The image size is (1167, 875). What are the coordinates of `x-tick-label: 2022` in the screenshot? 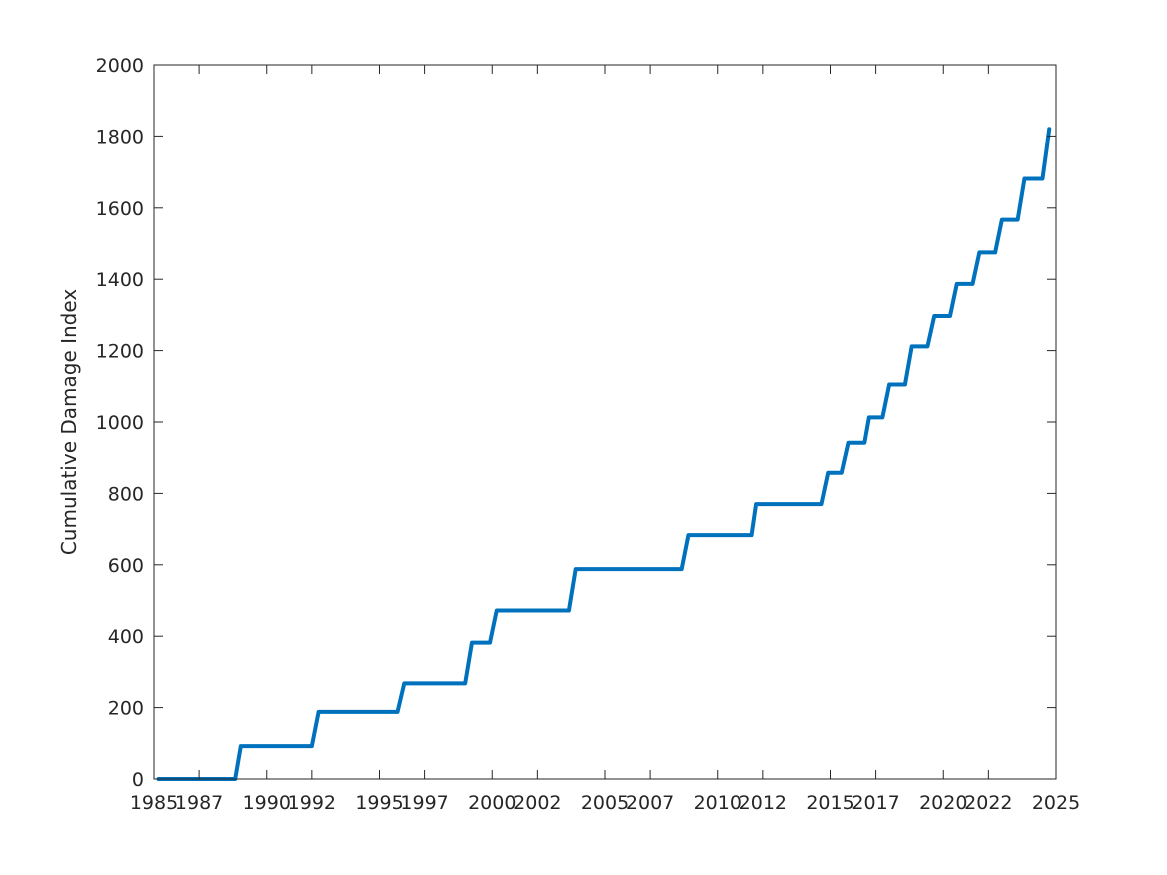 It's located at (988, 803).